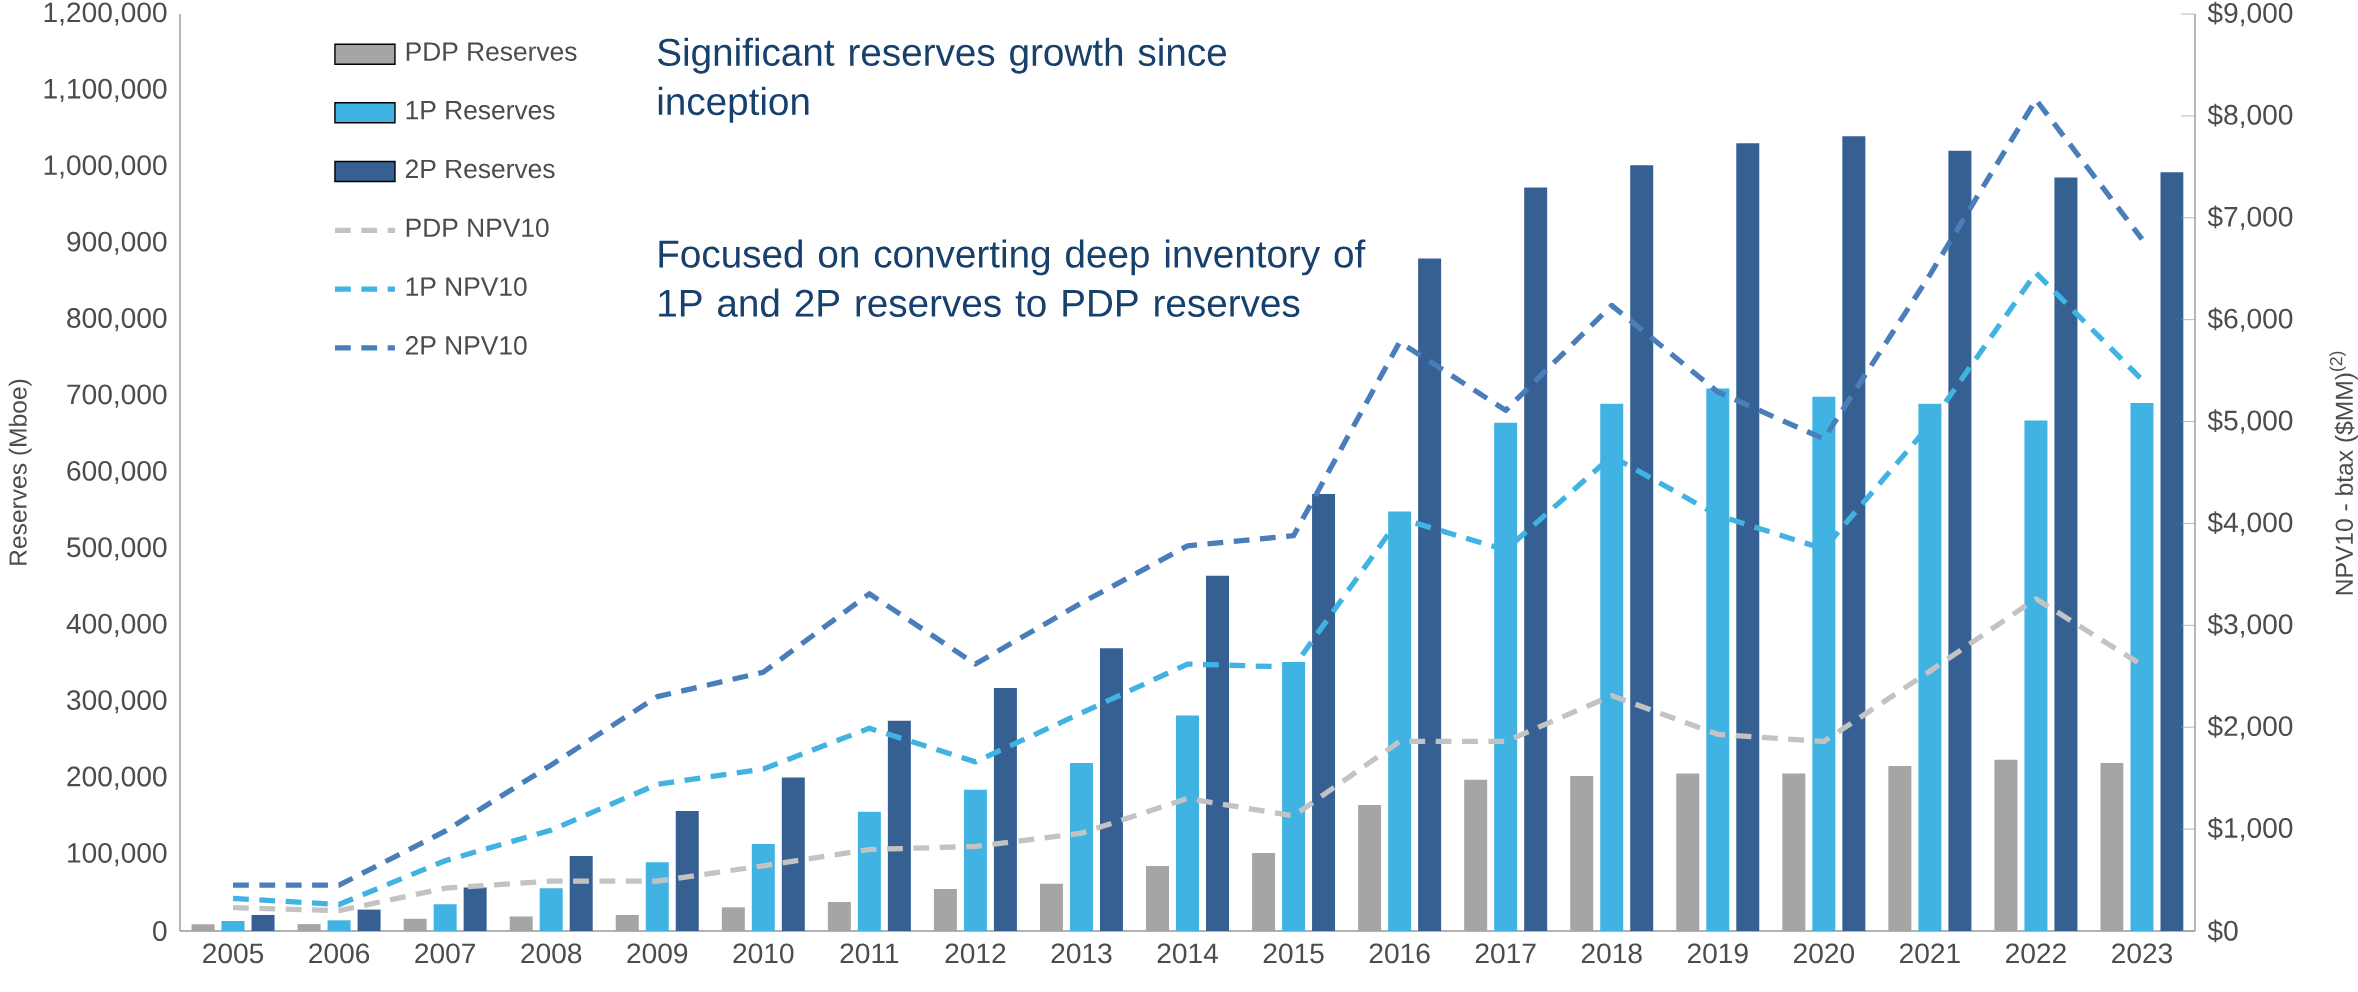  I want to click on y-tick-label: 1,100,000, so click(105, 90).